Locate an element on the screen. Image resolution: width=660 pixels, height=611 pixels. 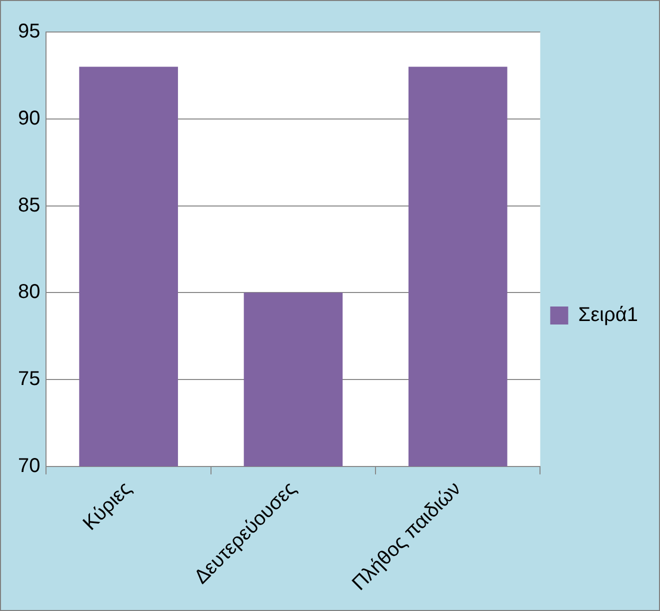
y-tick-label: 95 is located at coordinates (29, 31).